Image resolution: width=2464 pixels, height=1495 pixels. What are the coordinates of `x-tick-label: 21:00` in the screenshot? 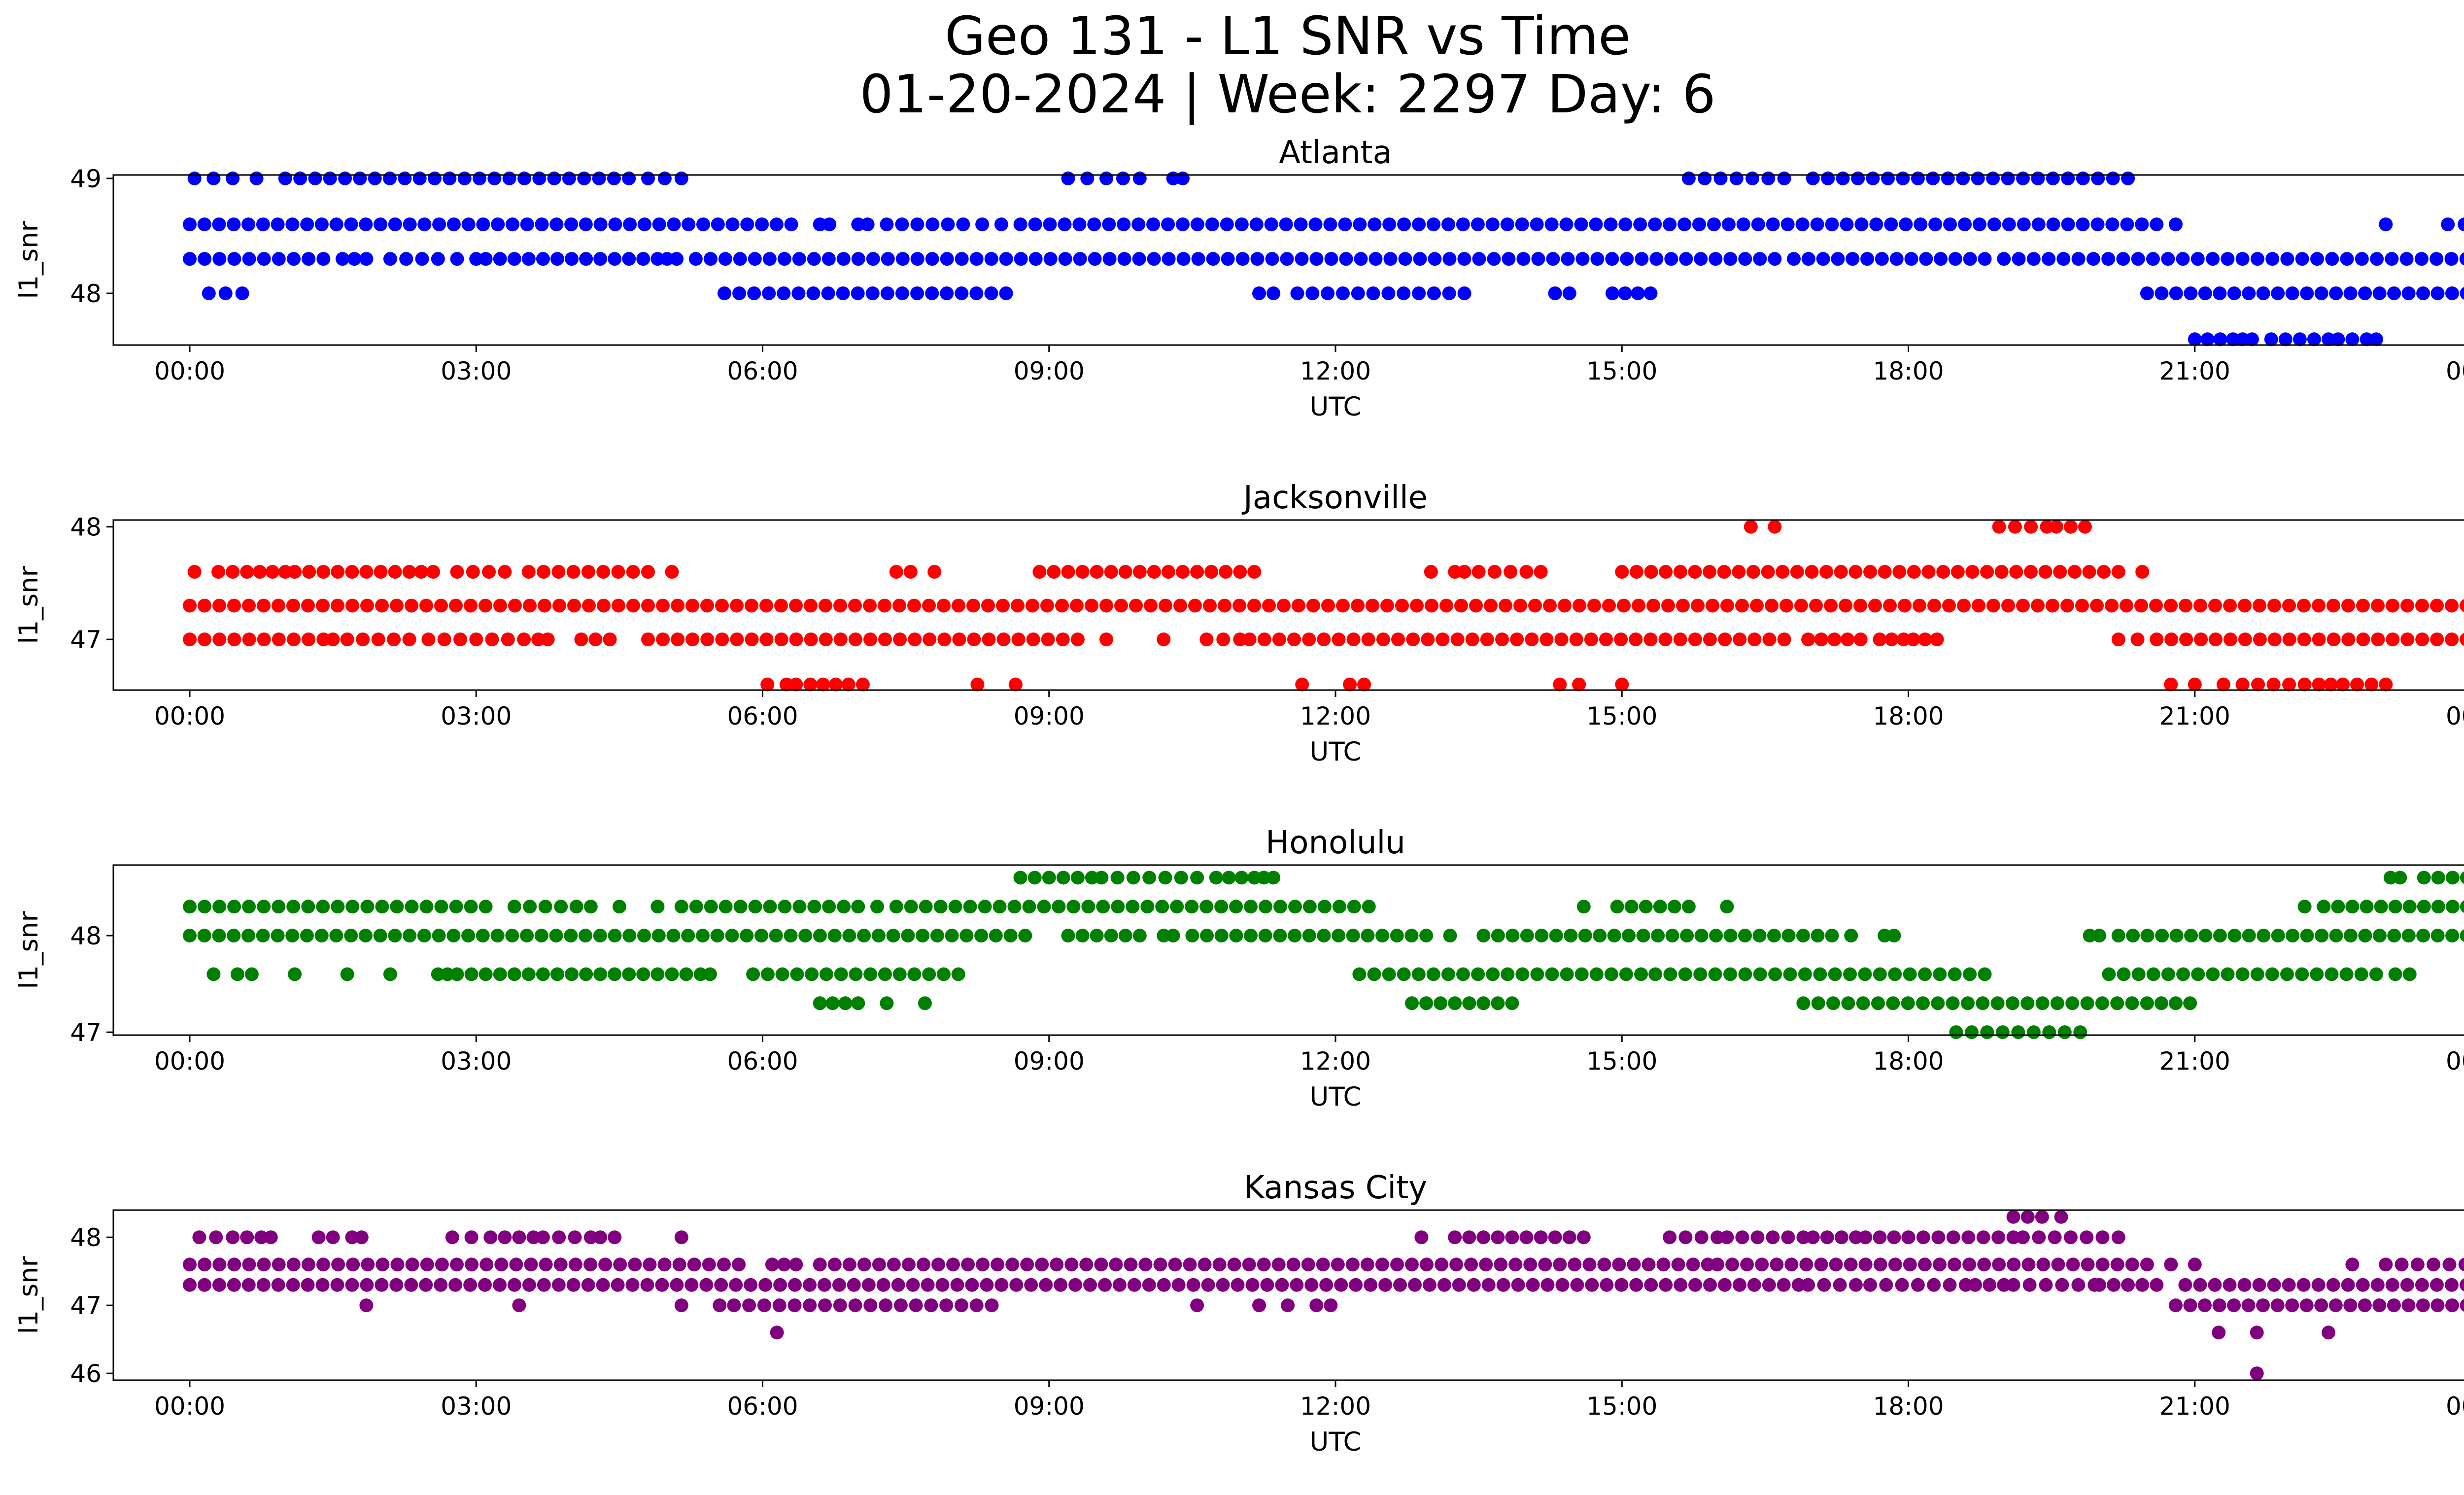 It's located at (2194, 1406).